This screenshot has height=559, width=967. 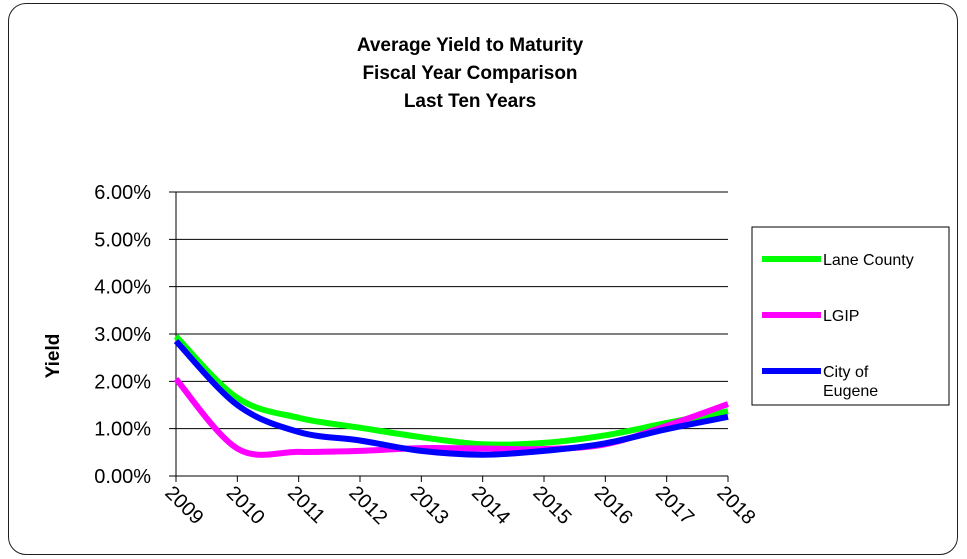 What do you see at coordinates (367, 505) in the screenshot?
I see `x-tick-label: 2012` at bounding box center [367, 505].